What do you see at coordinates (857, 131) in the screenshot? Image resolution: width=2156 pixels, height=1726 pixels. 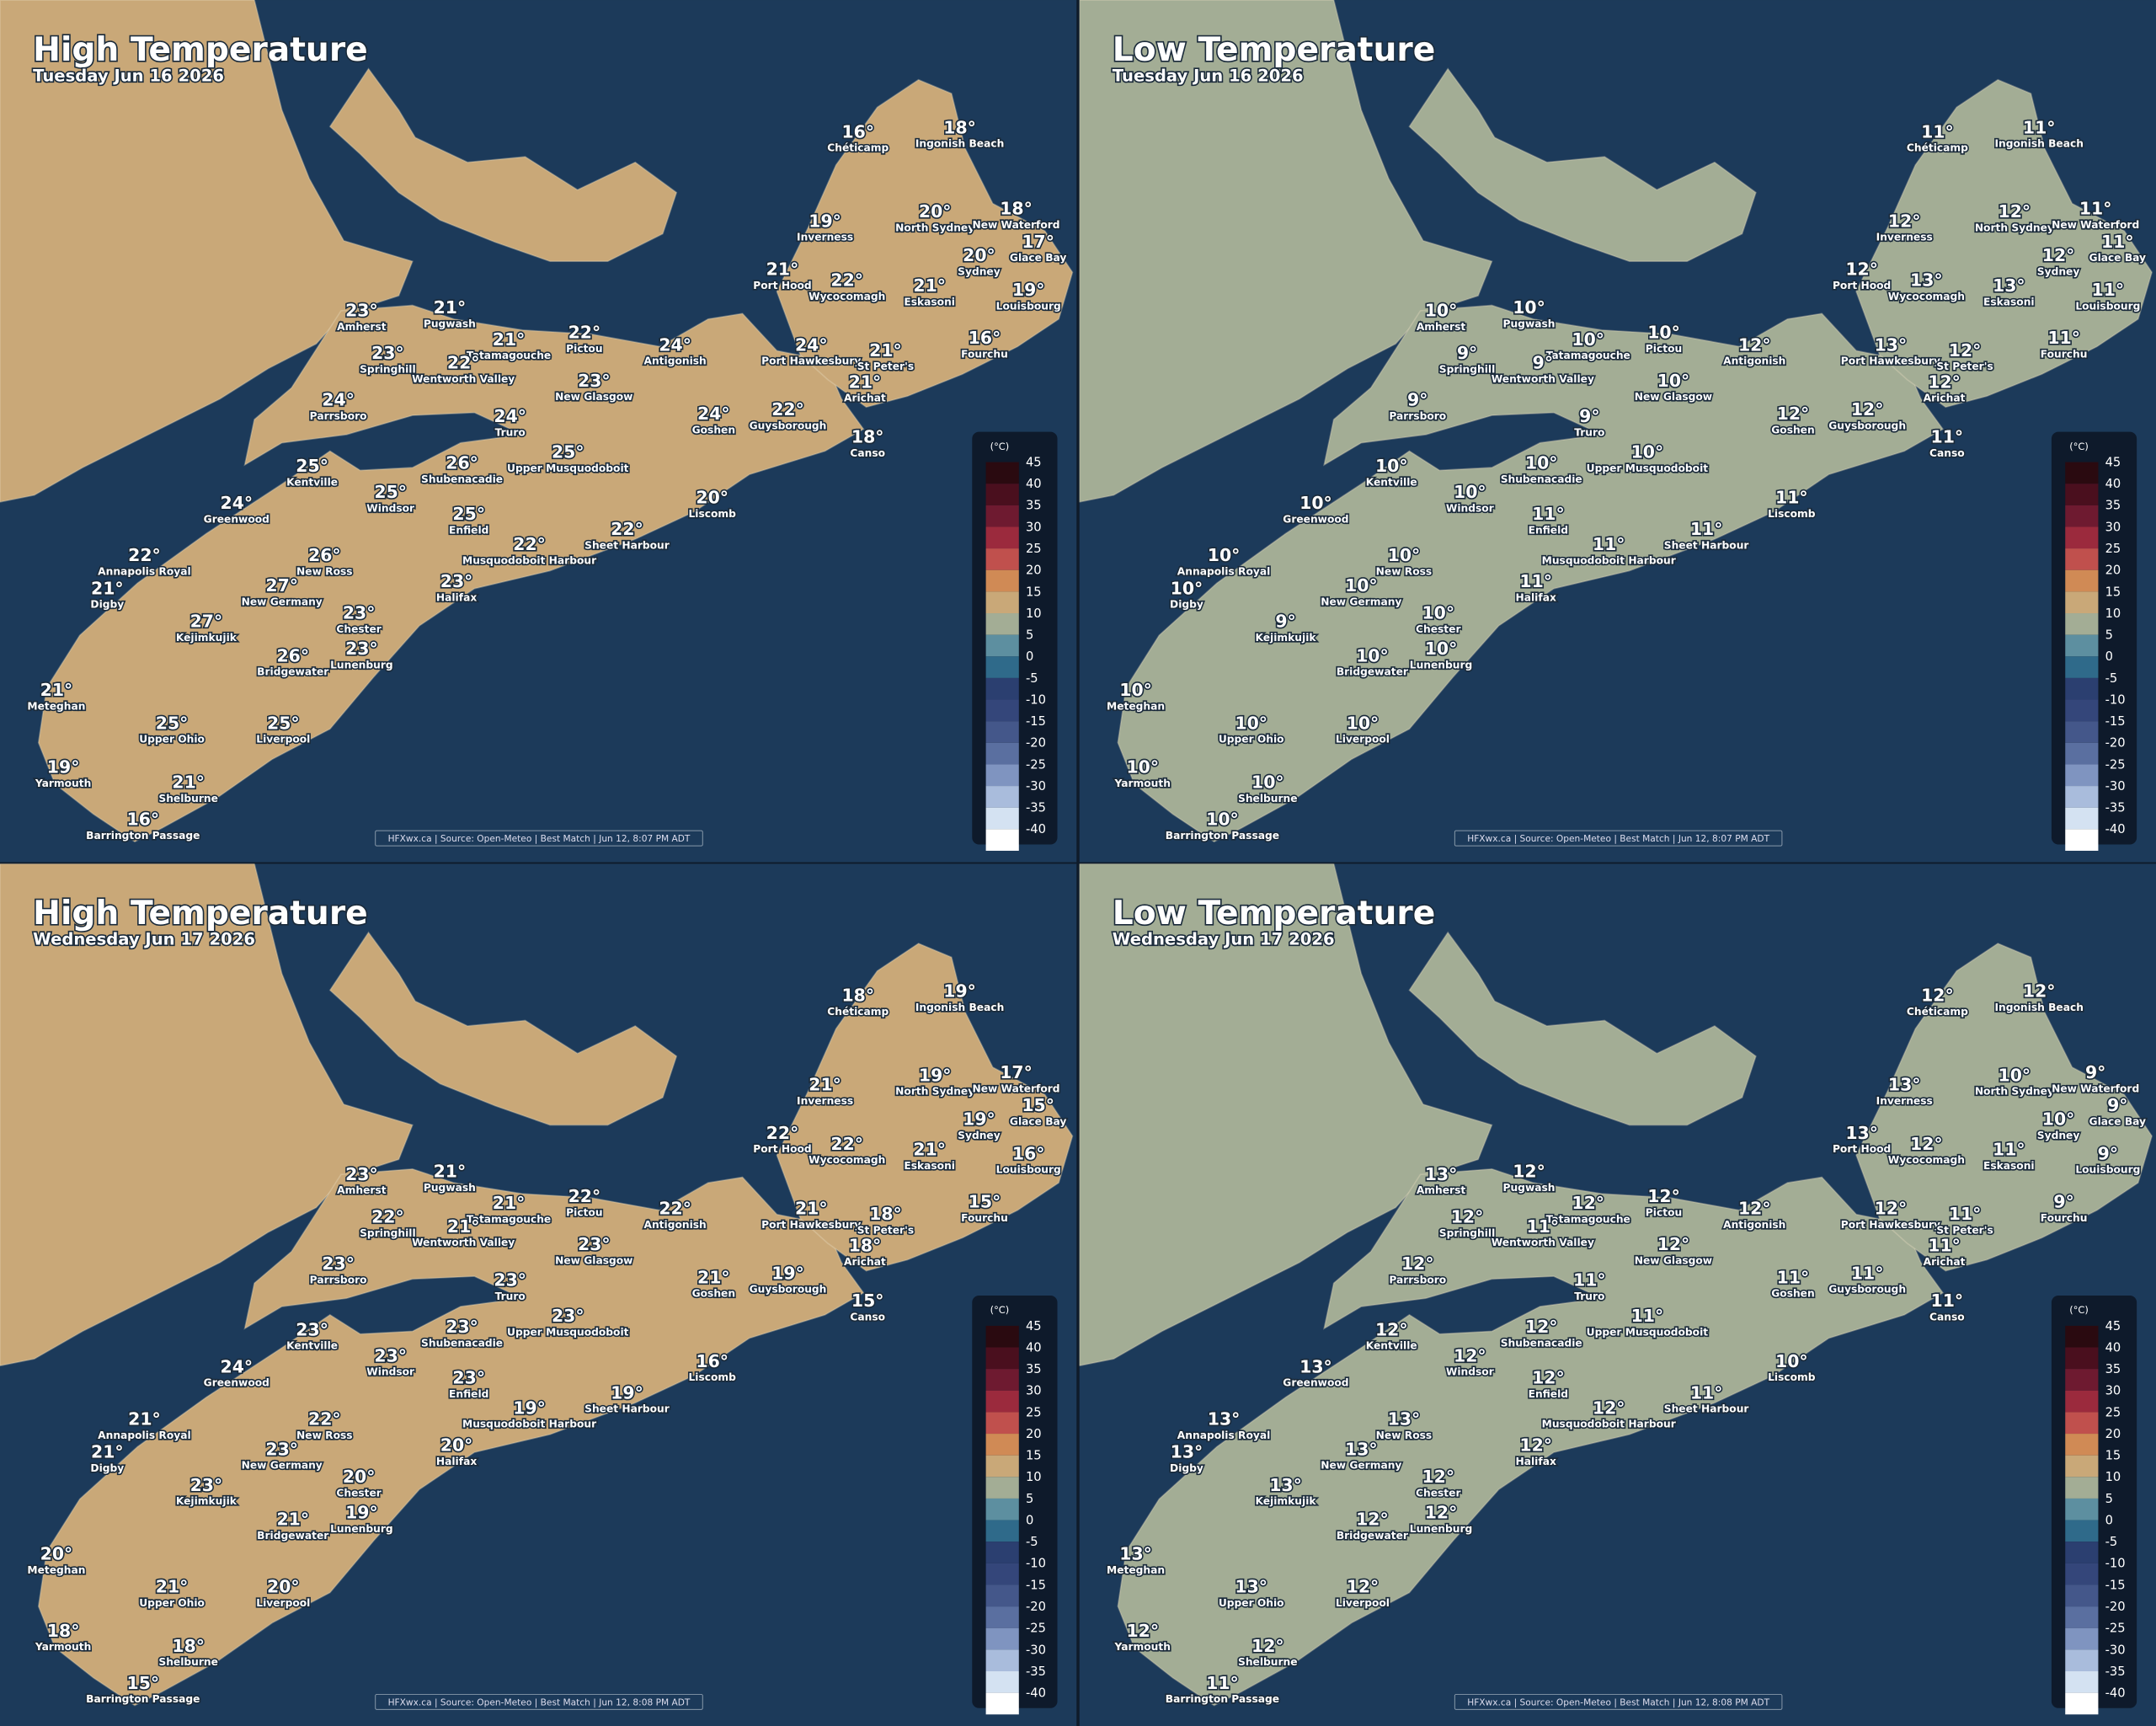 I see `town-temperature: 16°` at bounding box center [857, 131].